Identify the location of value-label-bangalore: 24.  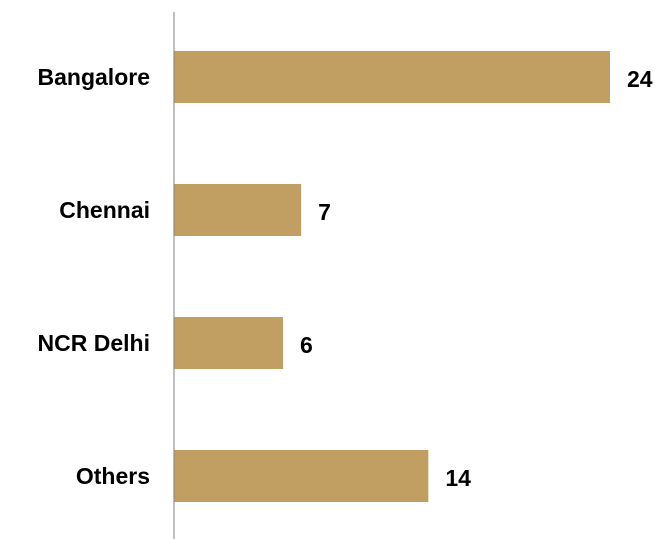
(640, 79).